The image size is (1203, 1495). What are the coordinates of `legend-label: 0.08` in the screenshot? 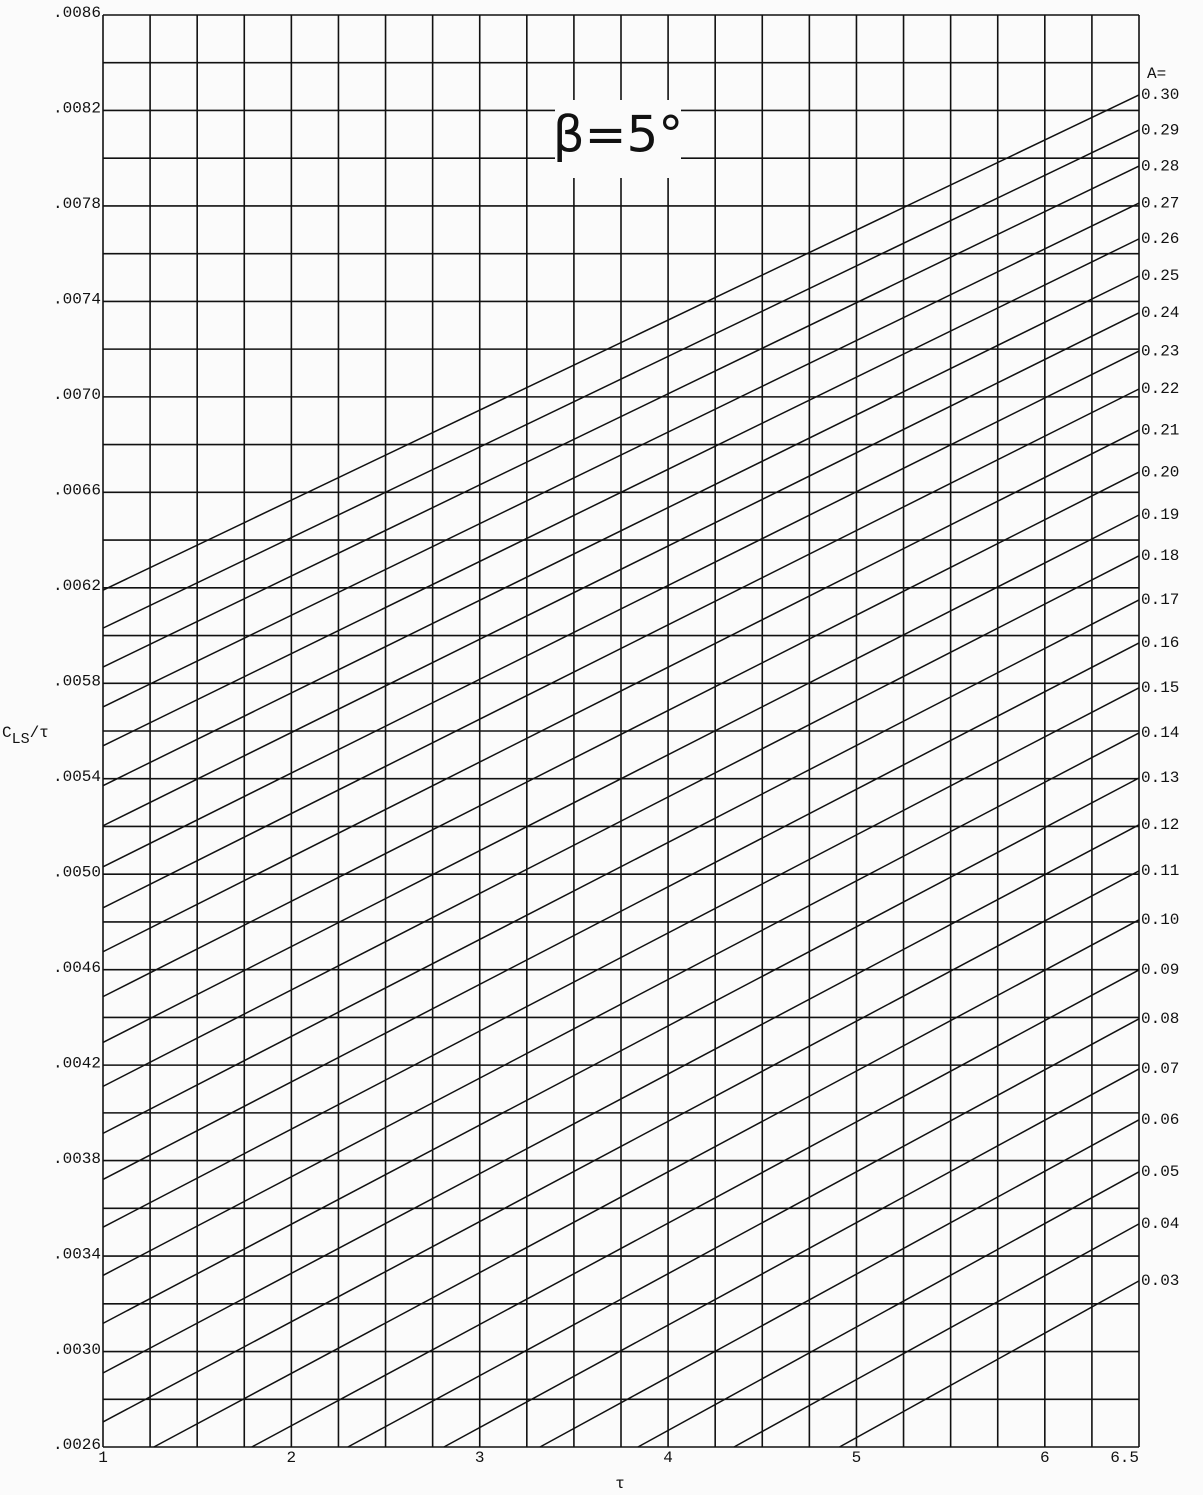 It's located at (1160, 1019).